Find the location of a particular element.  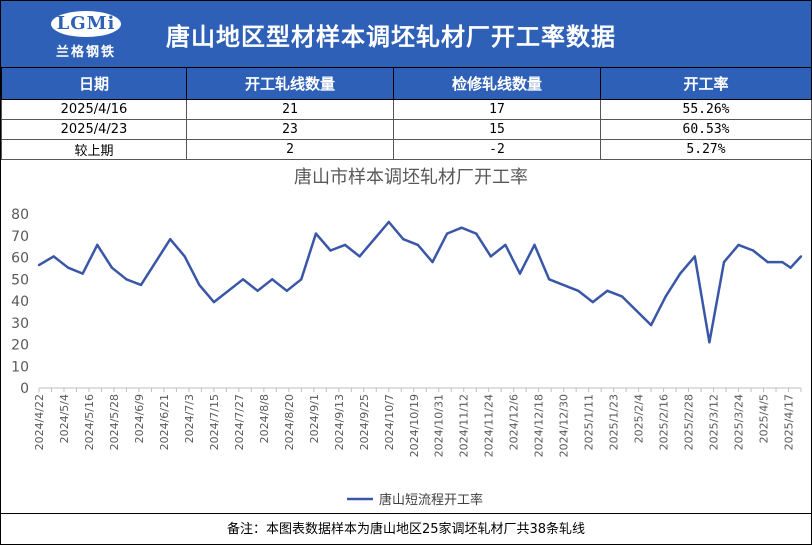

x-tick-label: 2024/5/28 is located at coordinates (114, 422).